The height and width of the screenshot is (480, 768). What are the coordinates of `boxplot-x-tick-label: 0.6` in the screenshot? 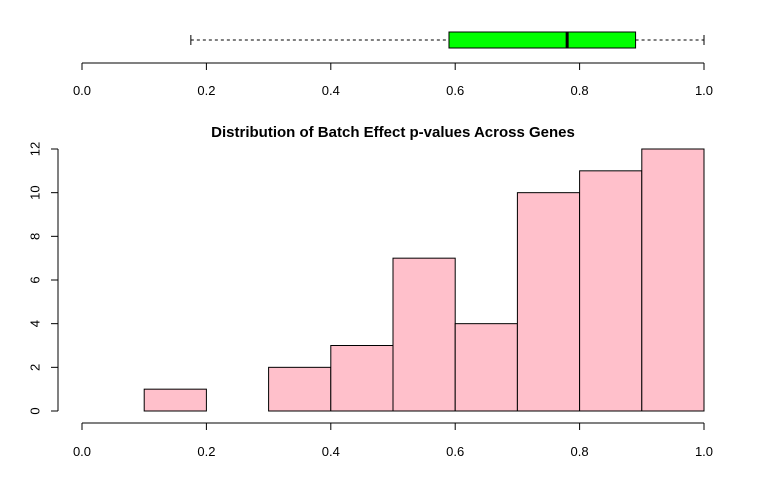 It's located at (455, 90).